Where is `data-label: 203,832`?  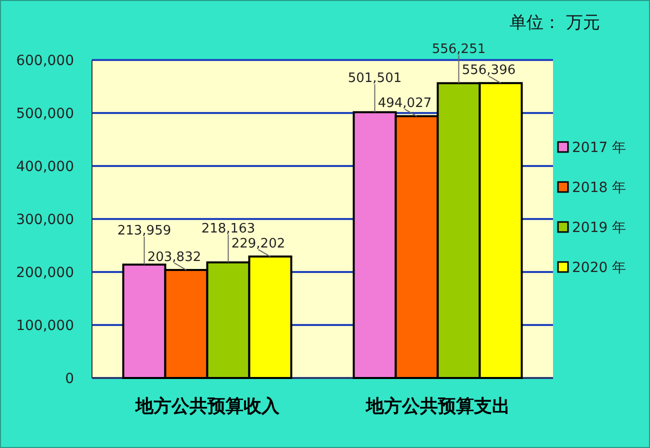 data-label: 203,832 is located at coordinates (174, 257).